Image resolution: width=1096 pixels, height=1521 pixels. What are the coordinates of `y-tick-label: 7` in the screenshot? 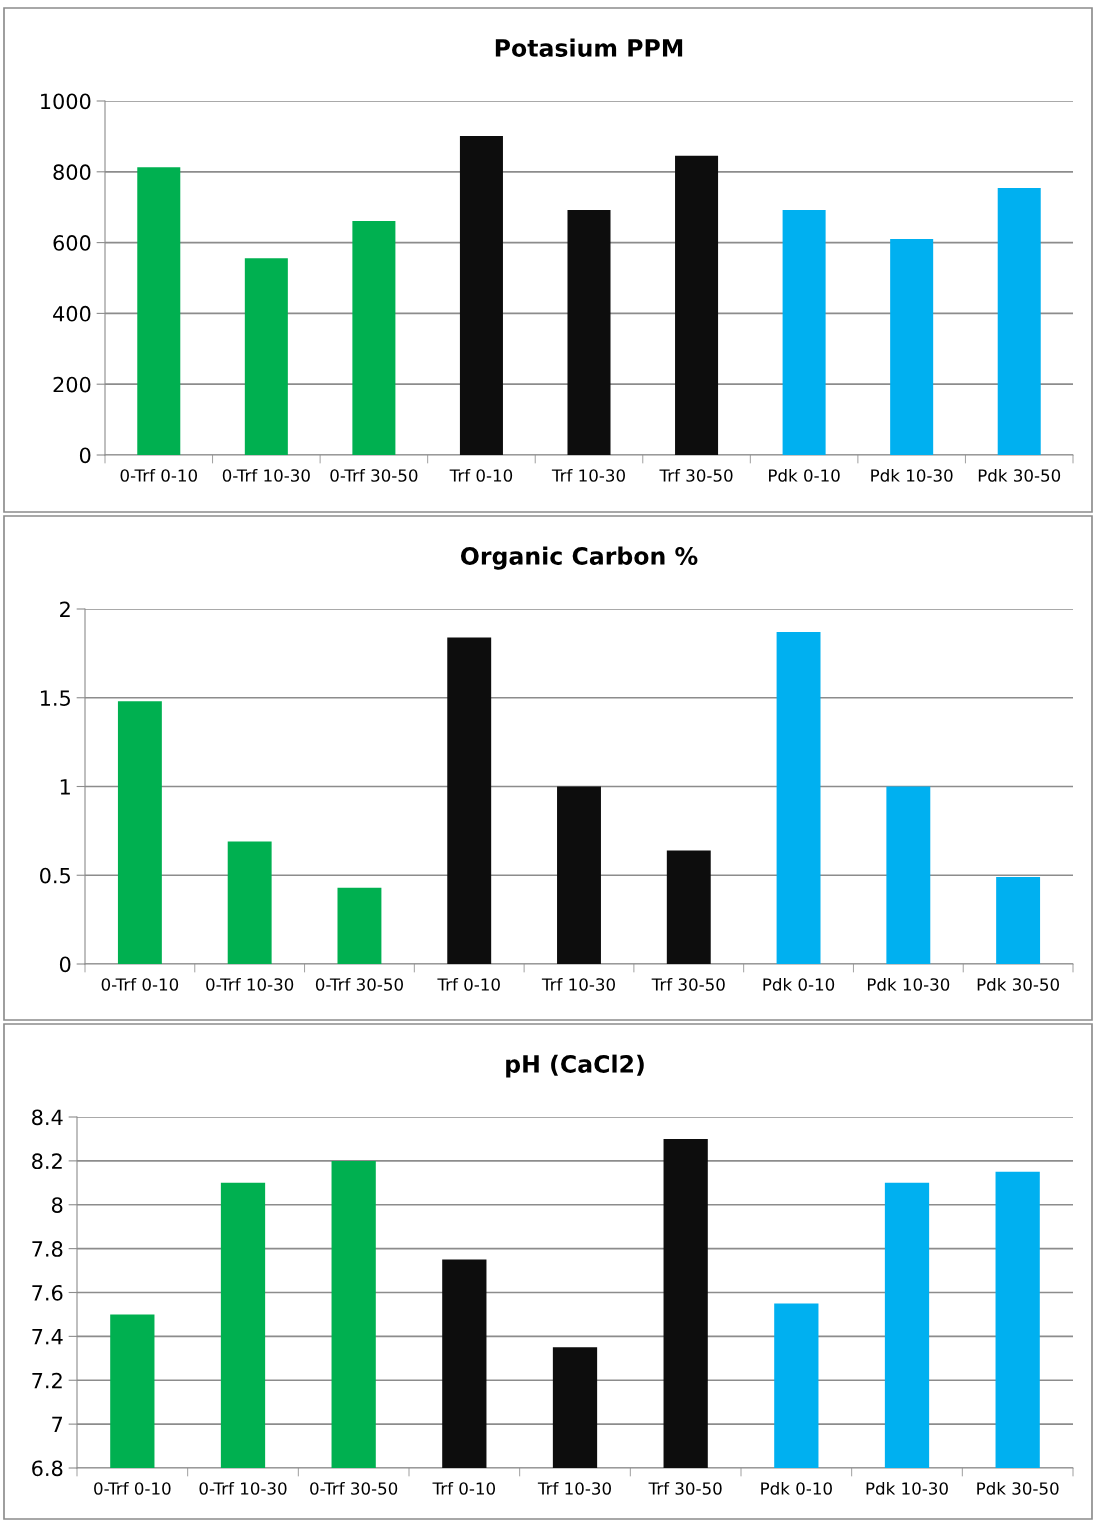 It's located at (57, 1424).